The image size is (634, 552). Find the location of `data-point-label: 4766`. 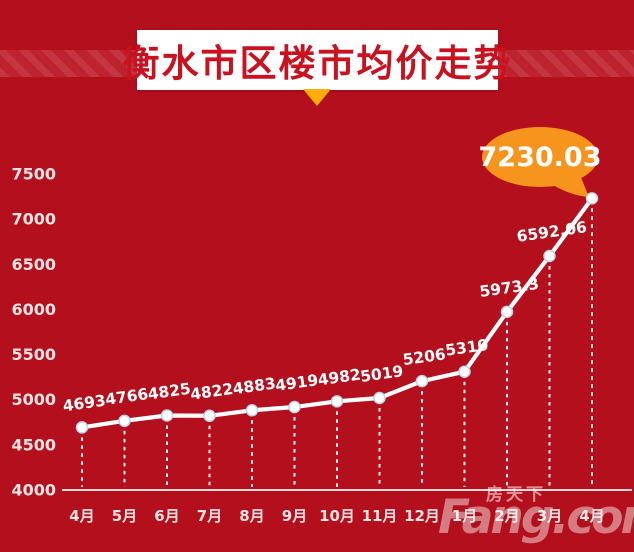

data-point-label: 4766 is located at coordinates (126, 397).